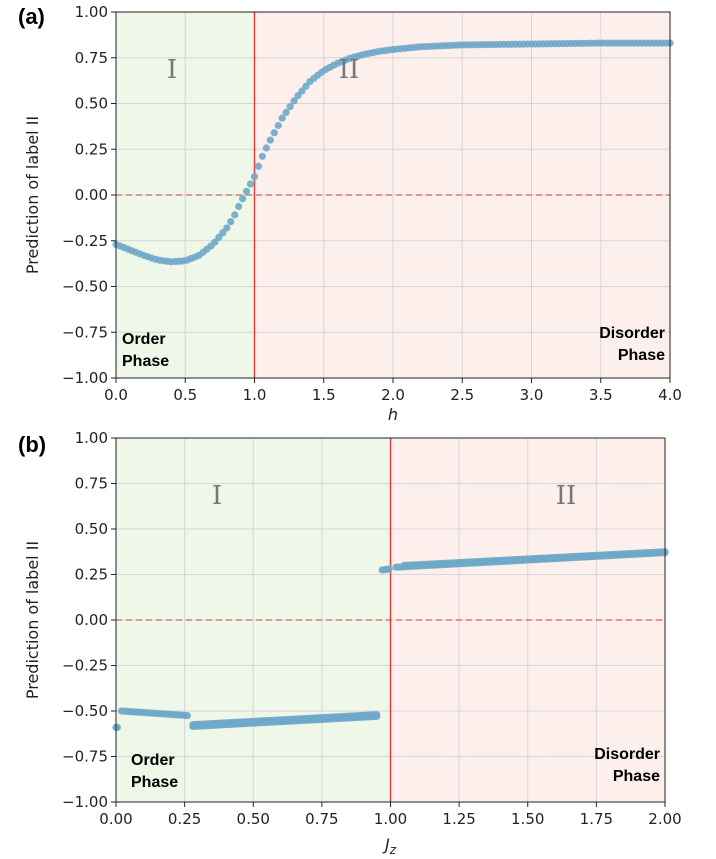 This screenshot has width=716, height=859. What do you see at coordinates (393, 414) in the screenshot?
I see `chart0-x-axis-label: h` at bounding box center [393, 414].